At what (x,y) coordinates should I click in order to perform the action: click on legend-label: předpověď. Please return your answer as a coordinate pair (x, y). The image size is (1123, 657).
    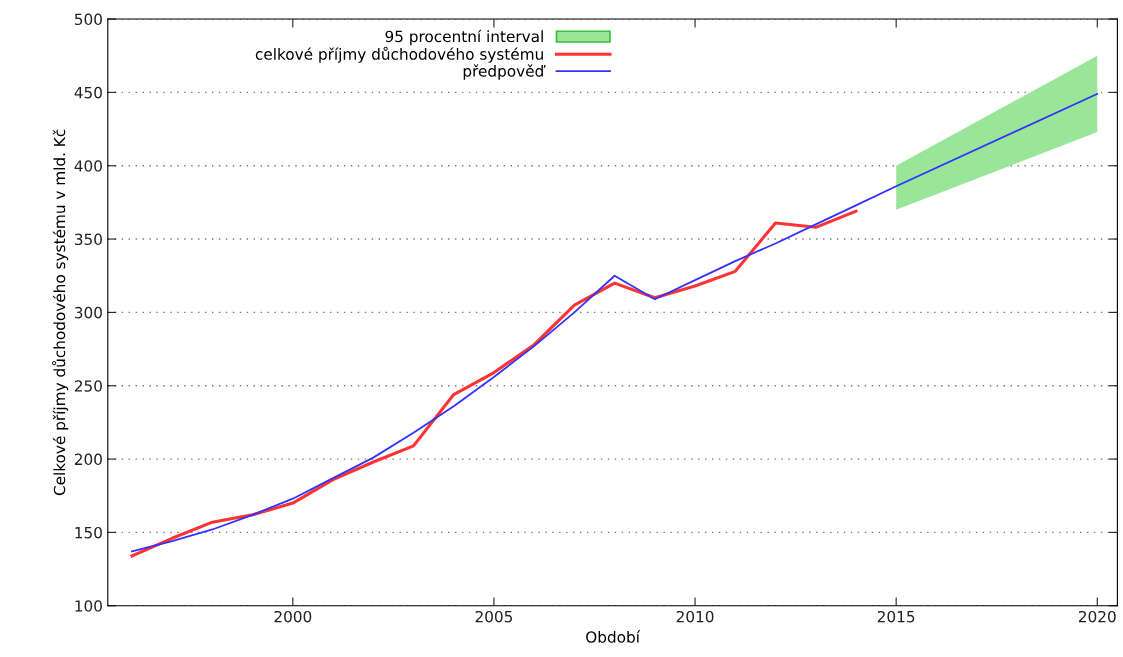
    Looking at the image, I should click on (504, 72).